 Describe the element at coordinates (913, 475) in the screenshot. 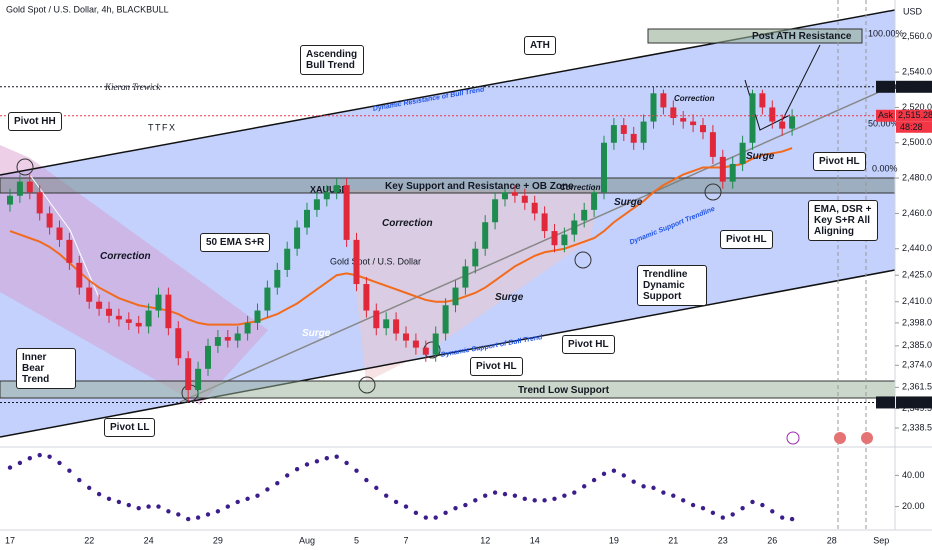

I see `y-tick-label: 40.00` at that location.